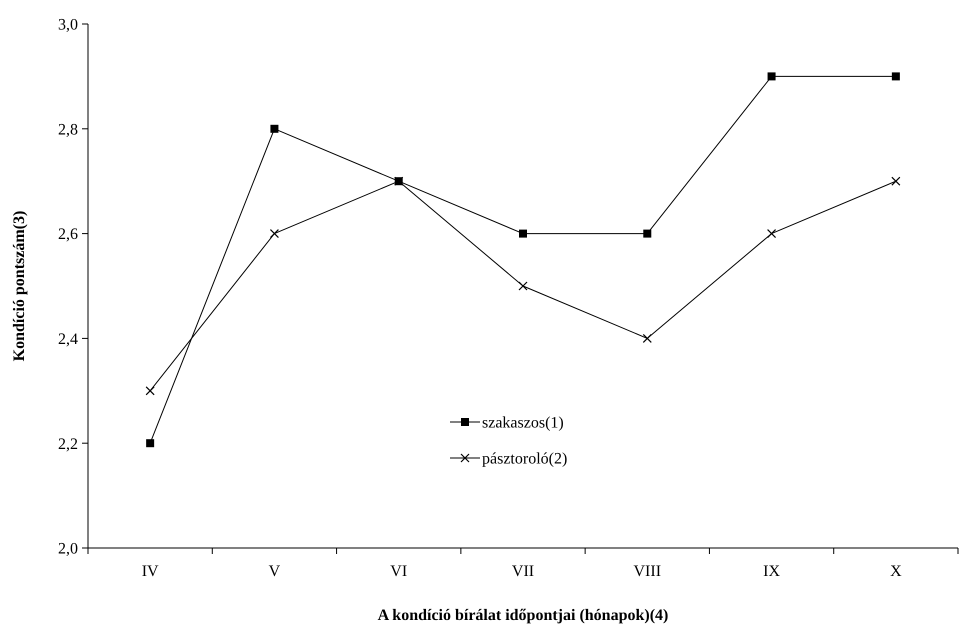  I want to click on x-tick-label: X, so click(896, 571).